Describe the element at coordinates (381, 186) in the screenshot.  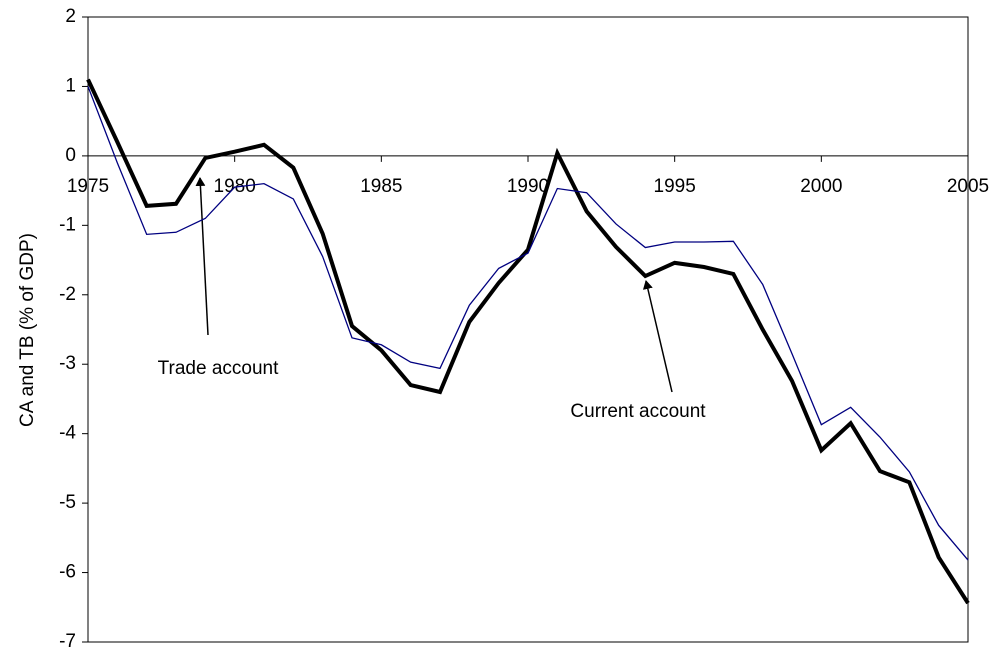
I see `x-tick-label: 1985` at that location.